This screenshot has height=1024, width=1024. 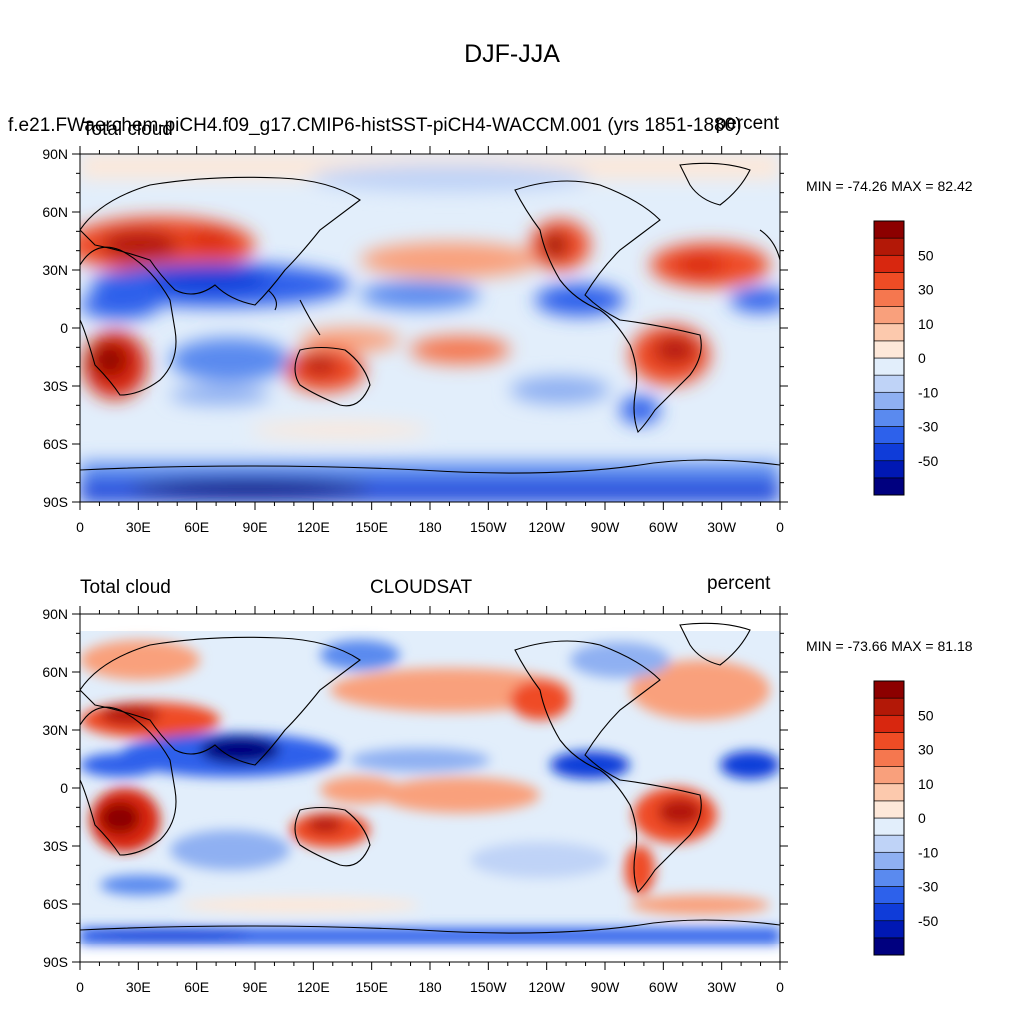 What do you see at coordinates (430, 987) in the screenshot?
I see `panel2-xtick-label: 180` at bounding box center [430, 987].